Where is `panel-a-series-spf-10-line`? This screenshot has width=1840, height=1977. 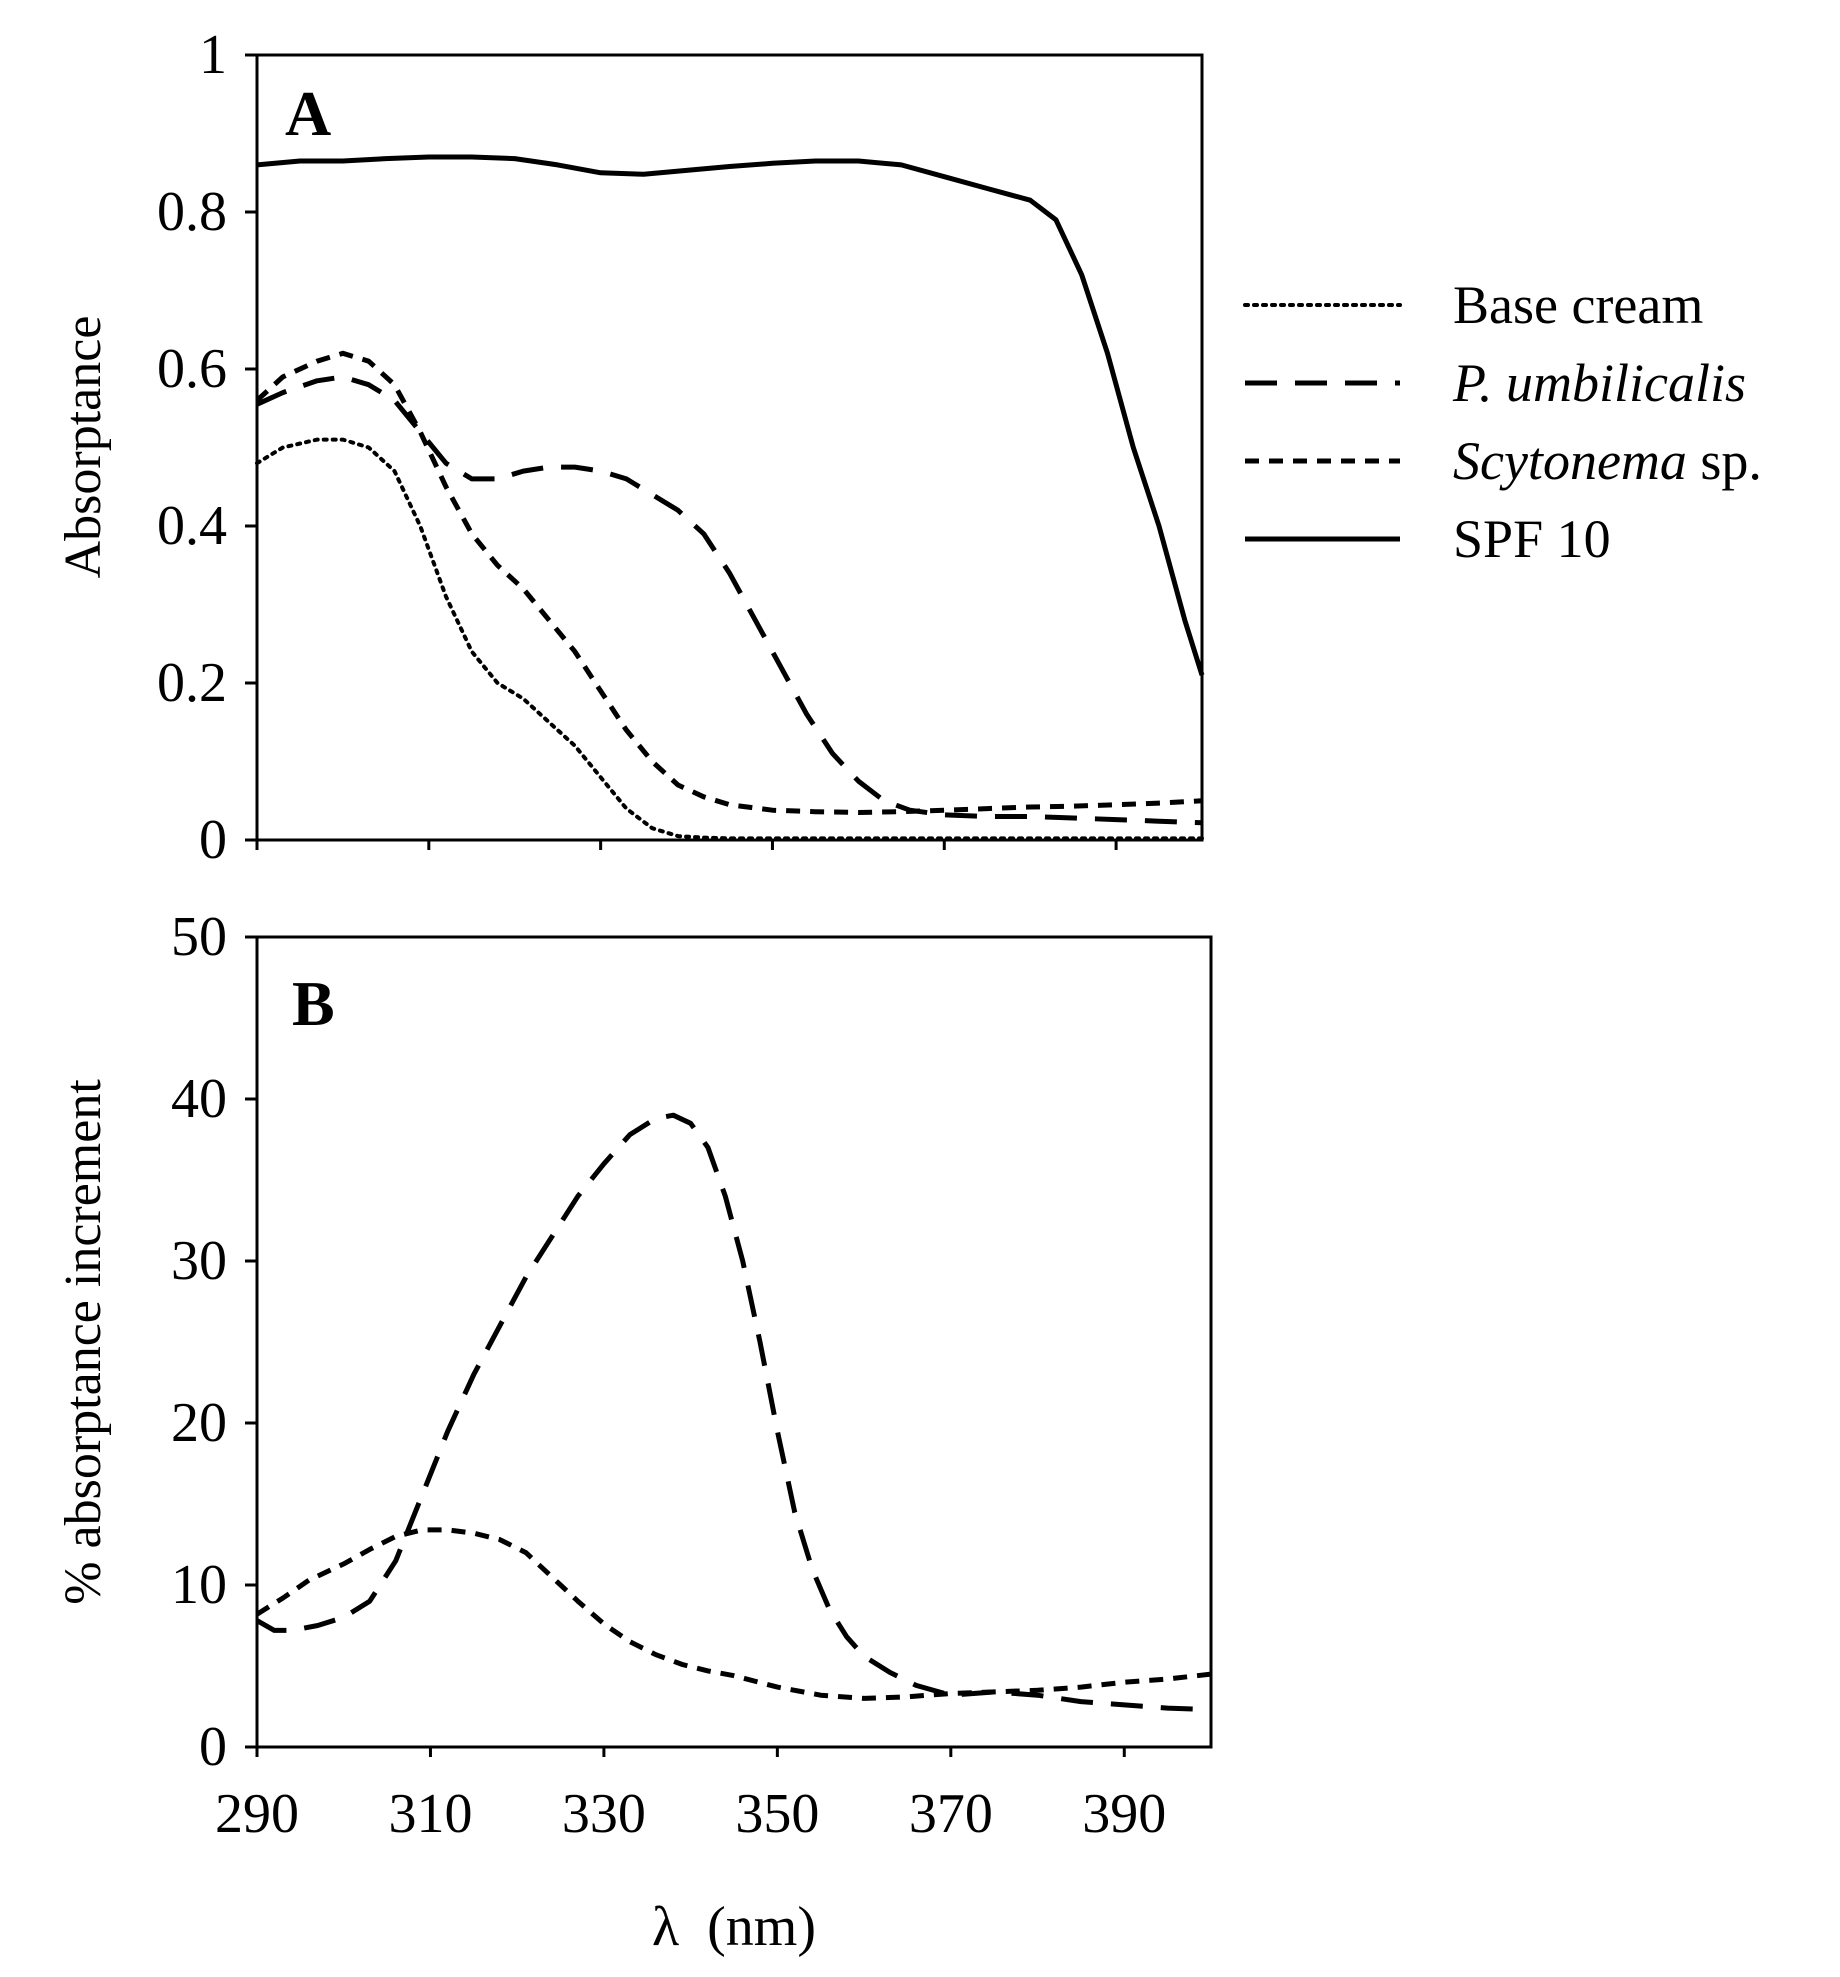 panel-a-series-spf-10-line is located at coordinates (730, 415).